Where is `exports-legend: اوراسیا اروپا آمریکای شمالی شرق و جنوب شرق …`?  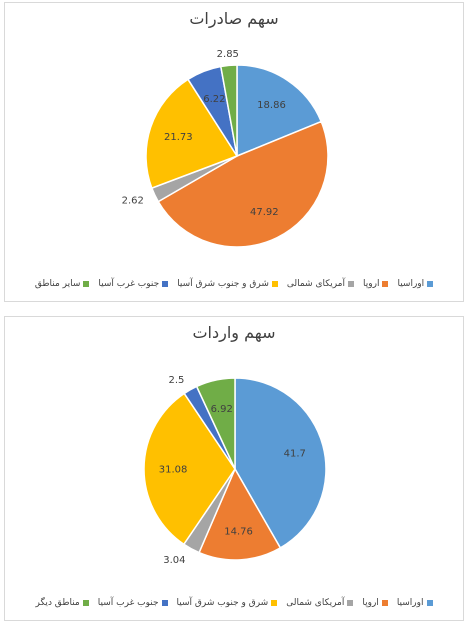 exports-legend: اوراسیا اروپا آمریکای شمالی شرق و جنوب شرق … is located at coordinates (234, 284).